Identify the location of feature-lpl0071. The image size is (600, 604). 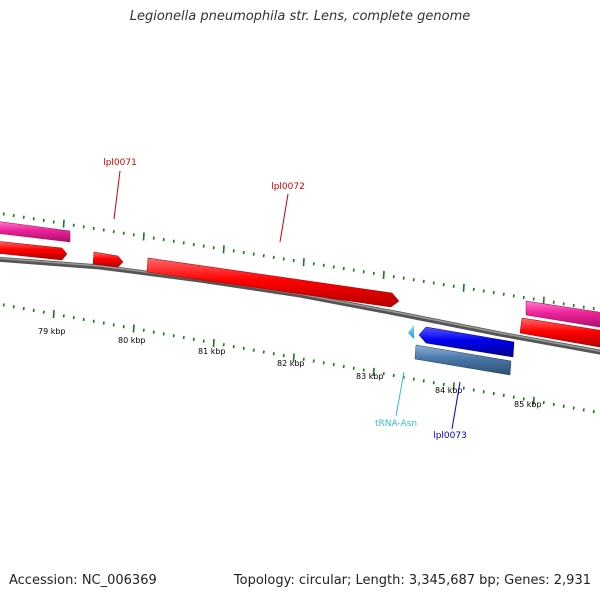
(108, 259).